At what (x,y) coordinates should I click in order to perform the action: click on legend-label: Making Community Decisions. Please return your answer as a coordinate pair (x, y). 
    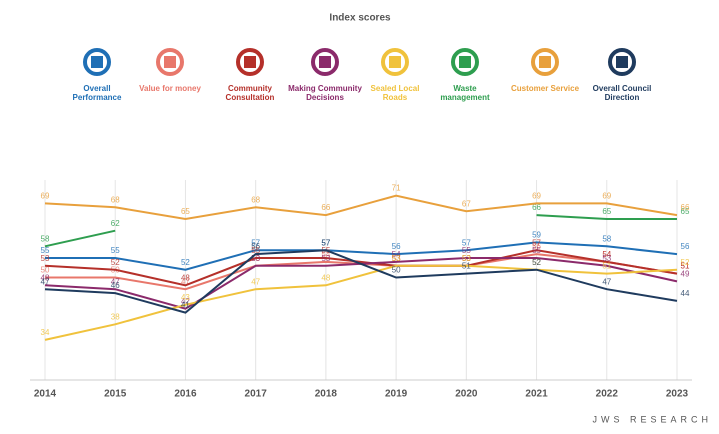
    Looking at the image, I should click on (325, 93).